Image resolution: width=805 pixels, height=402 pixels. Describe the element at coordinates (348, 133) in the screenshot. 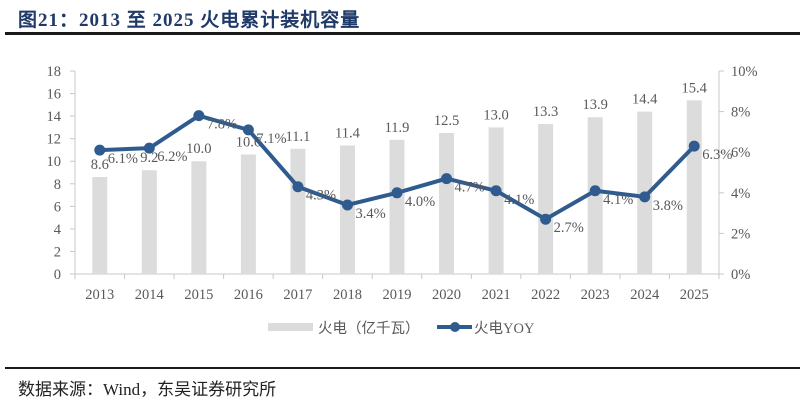

I see `bar-value-label: 11.4` at that location.